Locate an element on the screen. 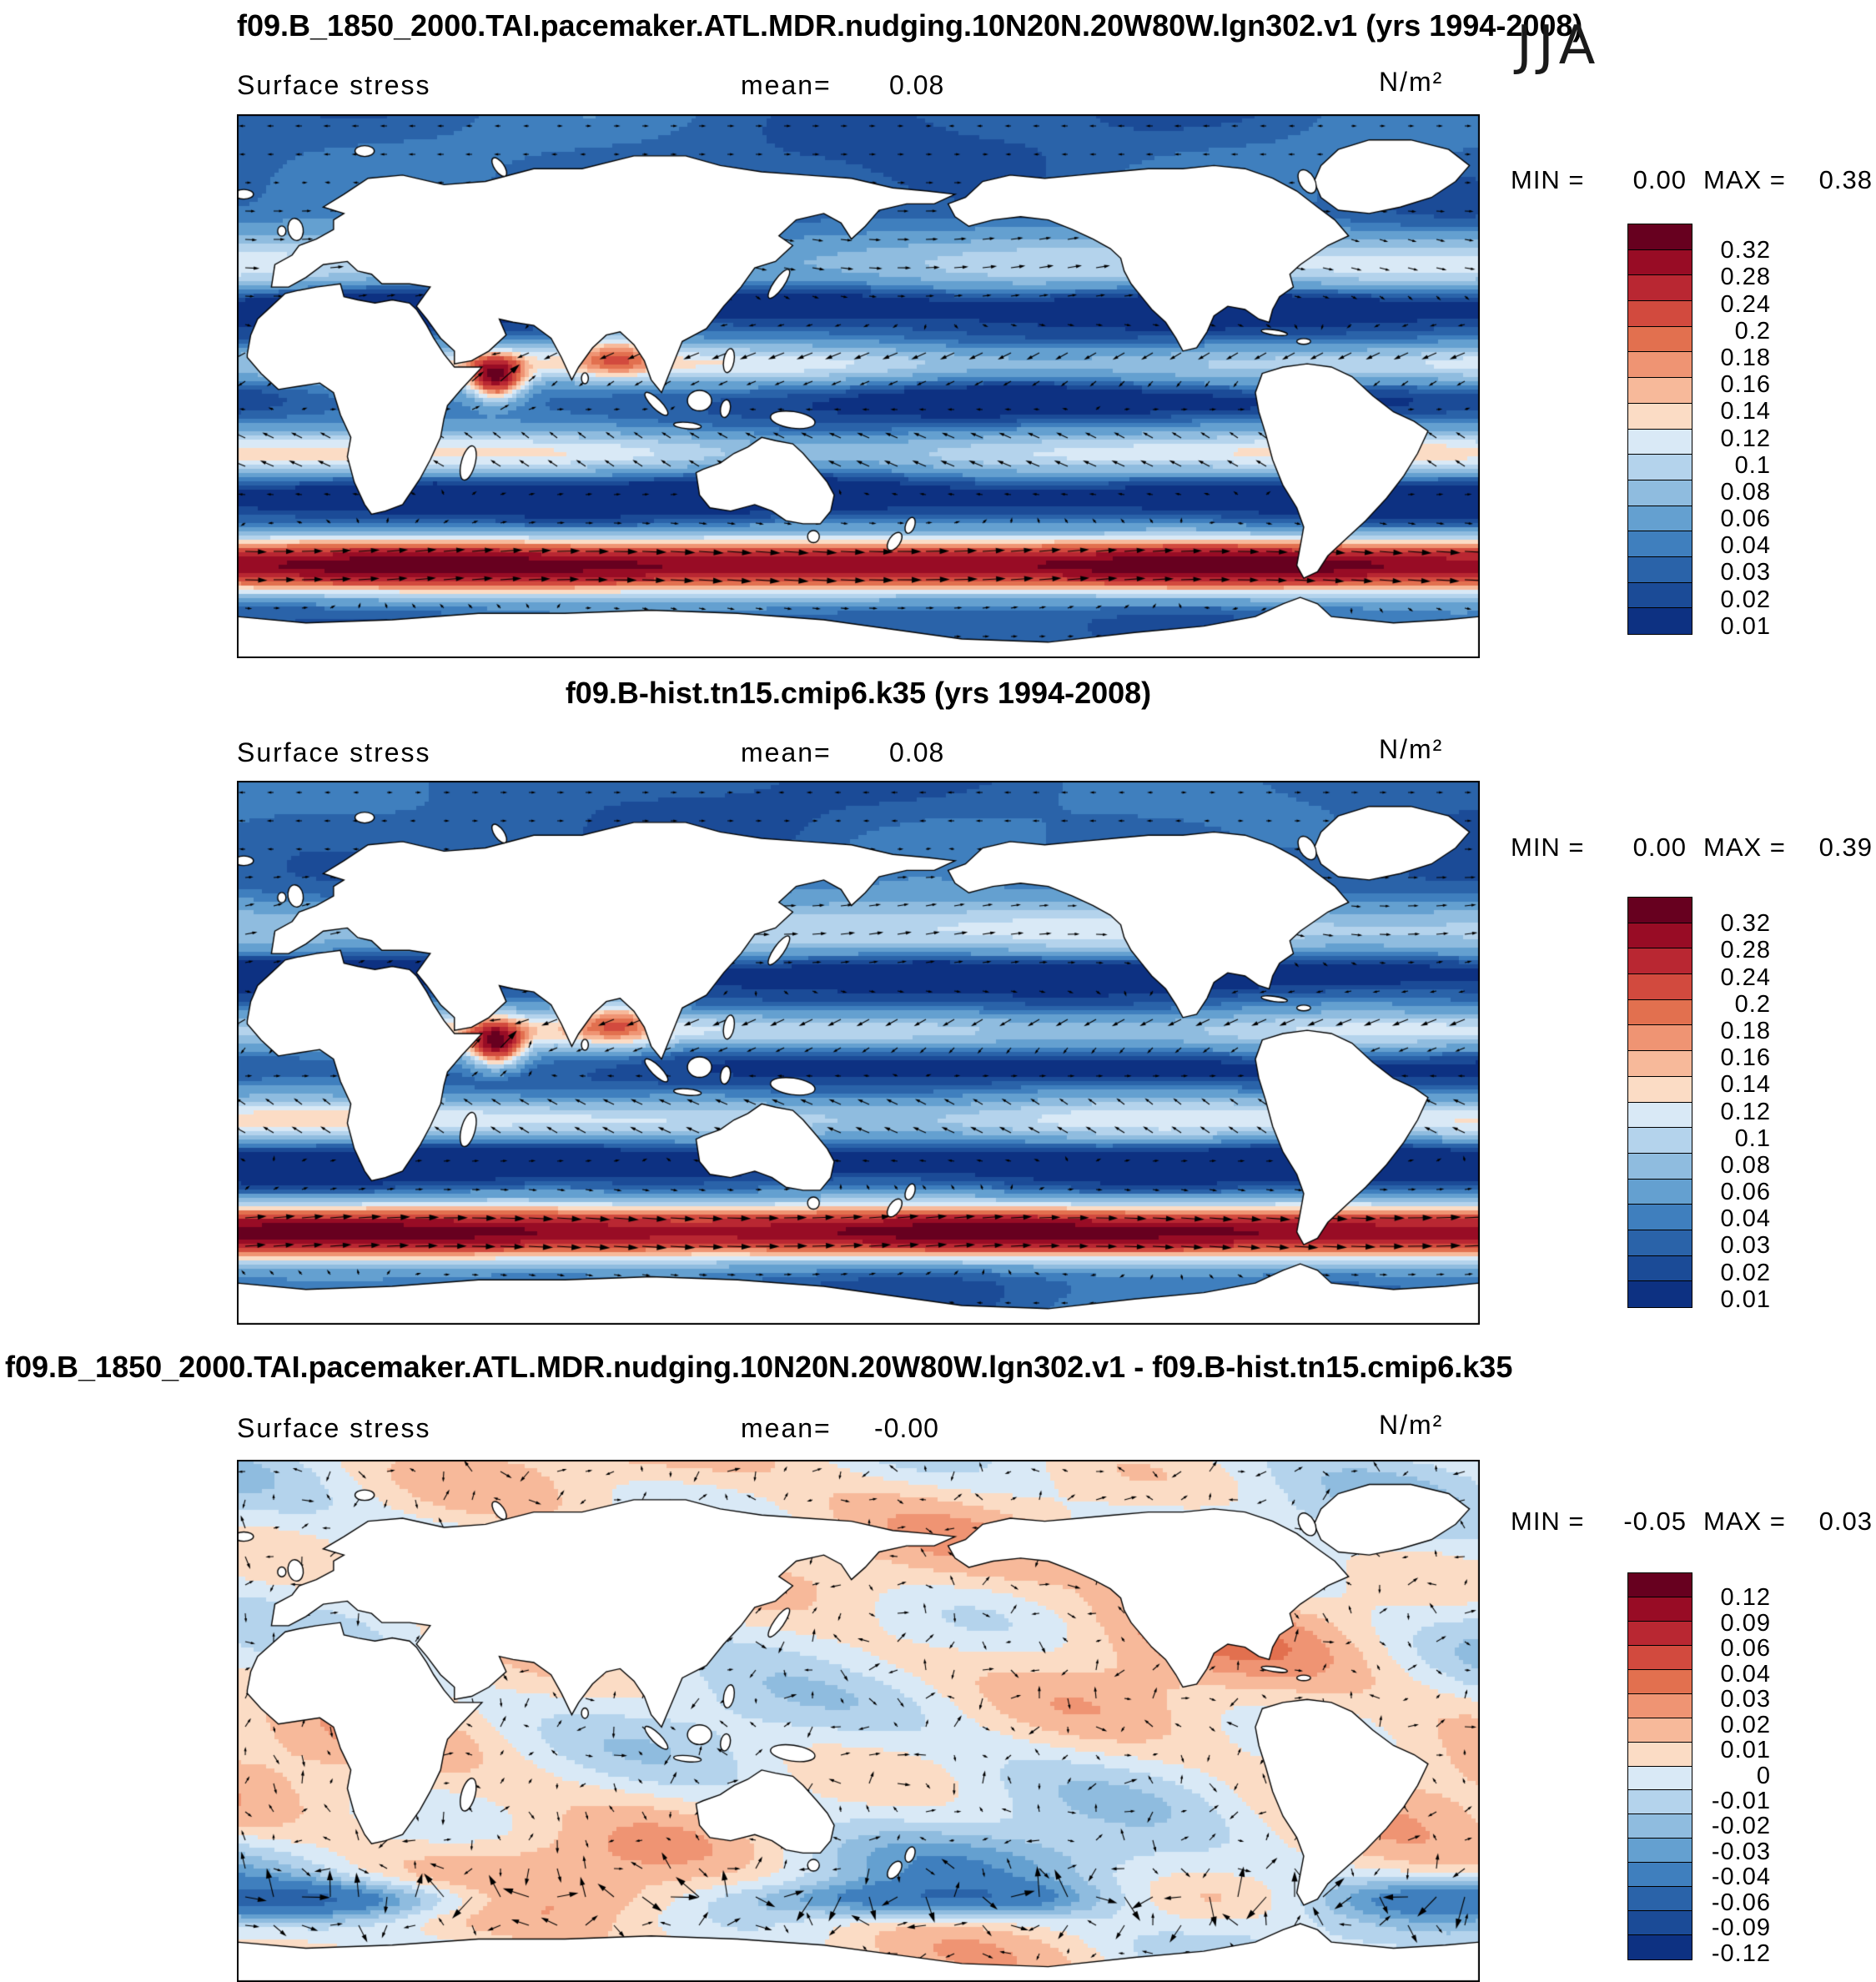 This screenshot has width=1876, height=1982. colorbar-tick-label: 0.28 is located at coordinates (1745, 277).